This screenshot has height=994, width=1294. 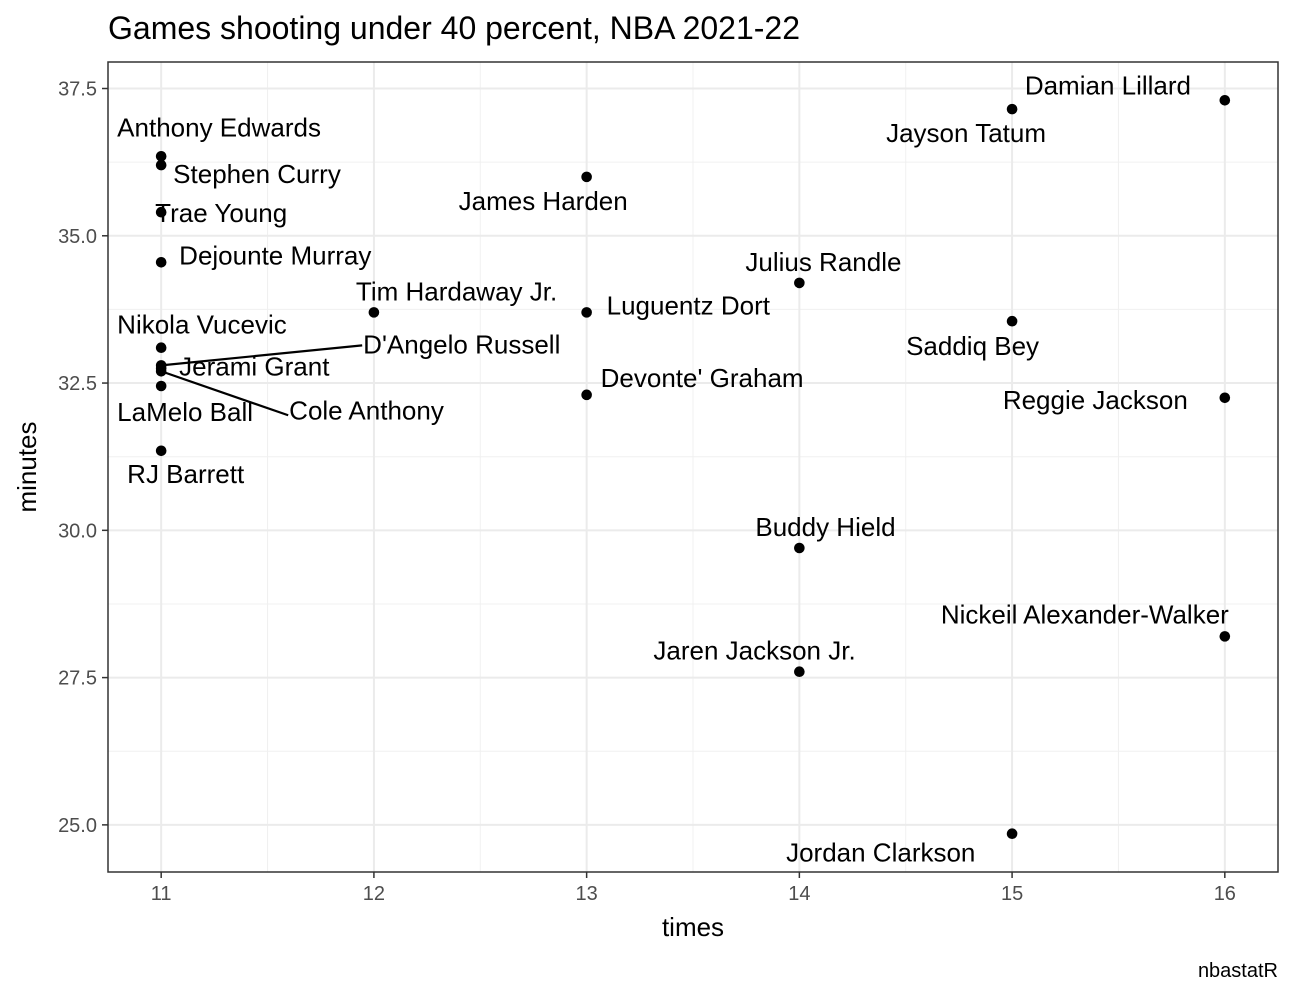 What do you see at coordinates (1238, 971) in the screenshot?
I see `caption: nbastatR` at bounding box center [1238, 971].